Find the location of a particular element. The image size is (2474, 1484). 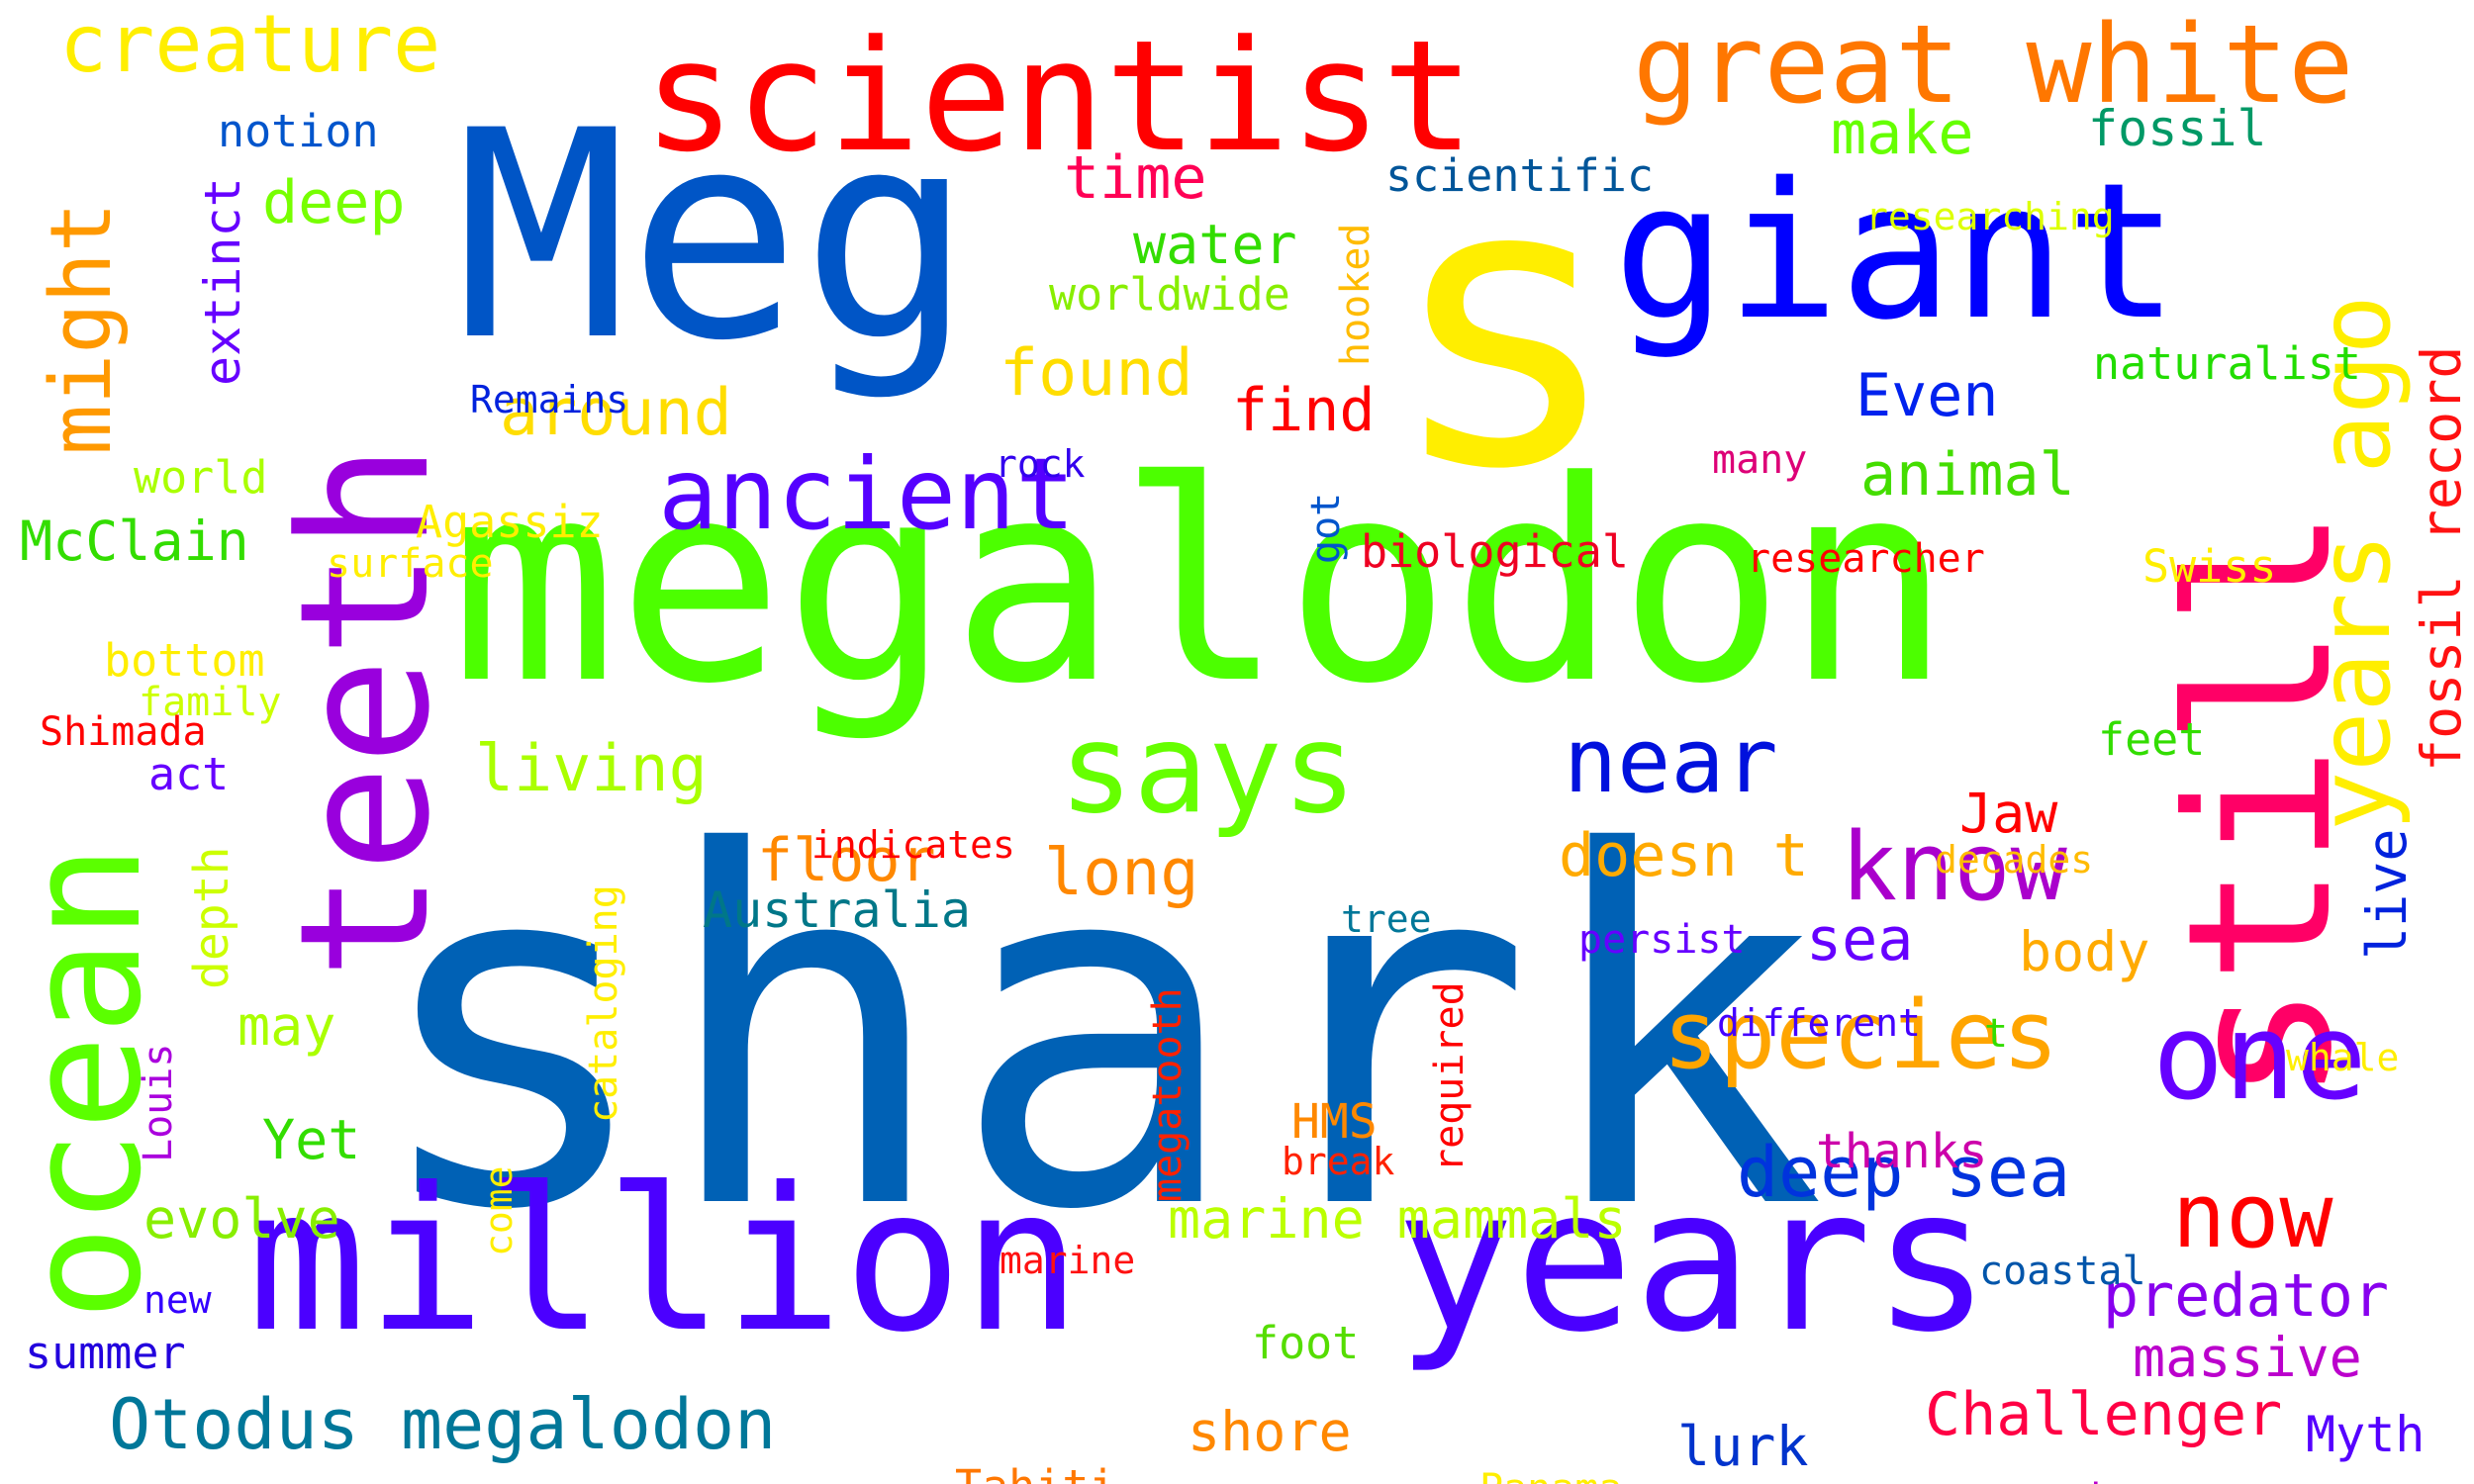

word-36: McClain is located at coordinates (134, 541).